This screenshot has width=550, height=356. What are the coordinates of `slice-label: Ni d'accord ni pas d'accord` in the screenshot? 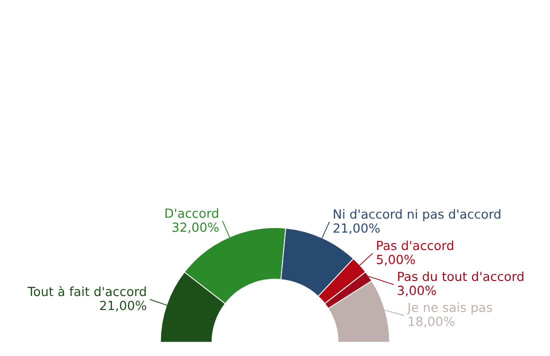 It's located at (417, 215).